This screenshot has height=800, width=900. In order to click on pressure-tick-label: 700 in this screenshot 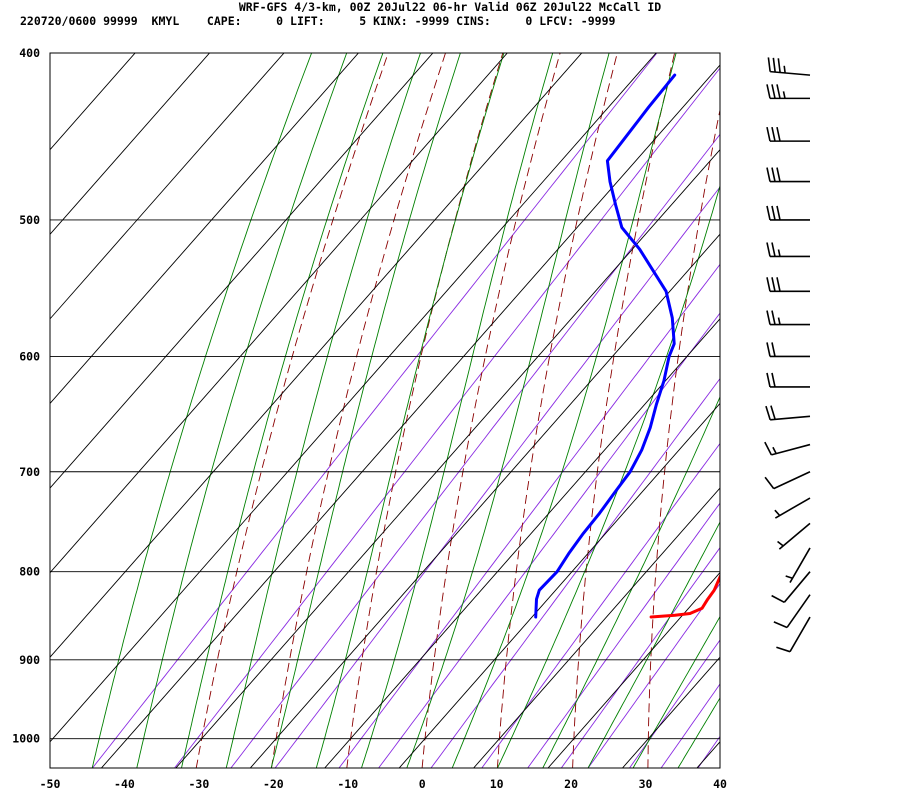, I will do `click(29, 472)`.